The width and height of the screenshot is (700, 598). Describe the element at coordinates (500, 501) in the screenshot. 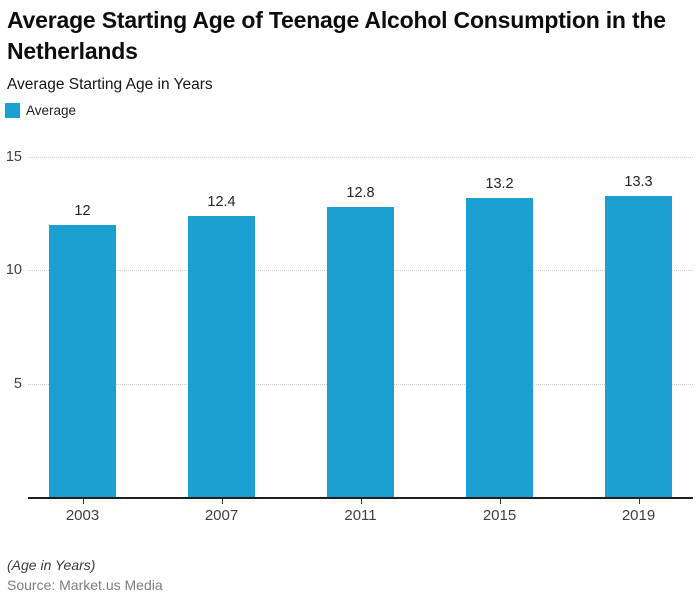

I see `x-axis-tick-2015` at that location.